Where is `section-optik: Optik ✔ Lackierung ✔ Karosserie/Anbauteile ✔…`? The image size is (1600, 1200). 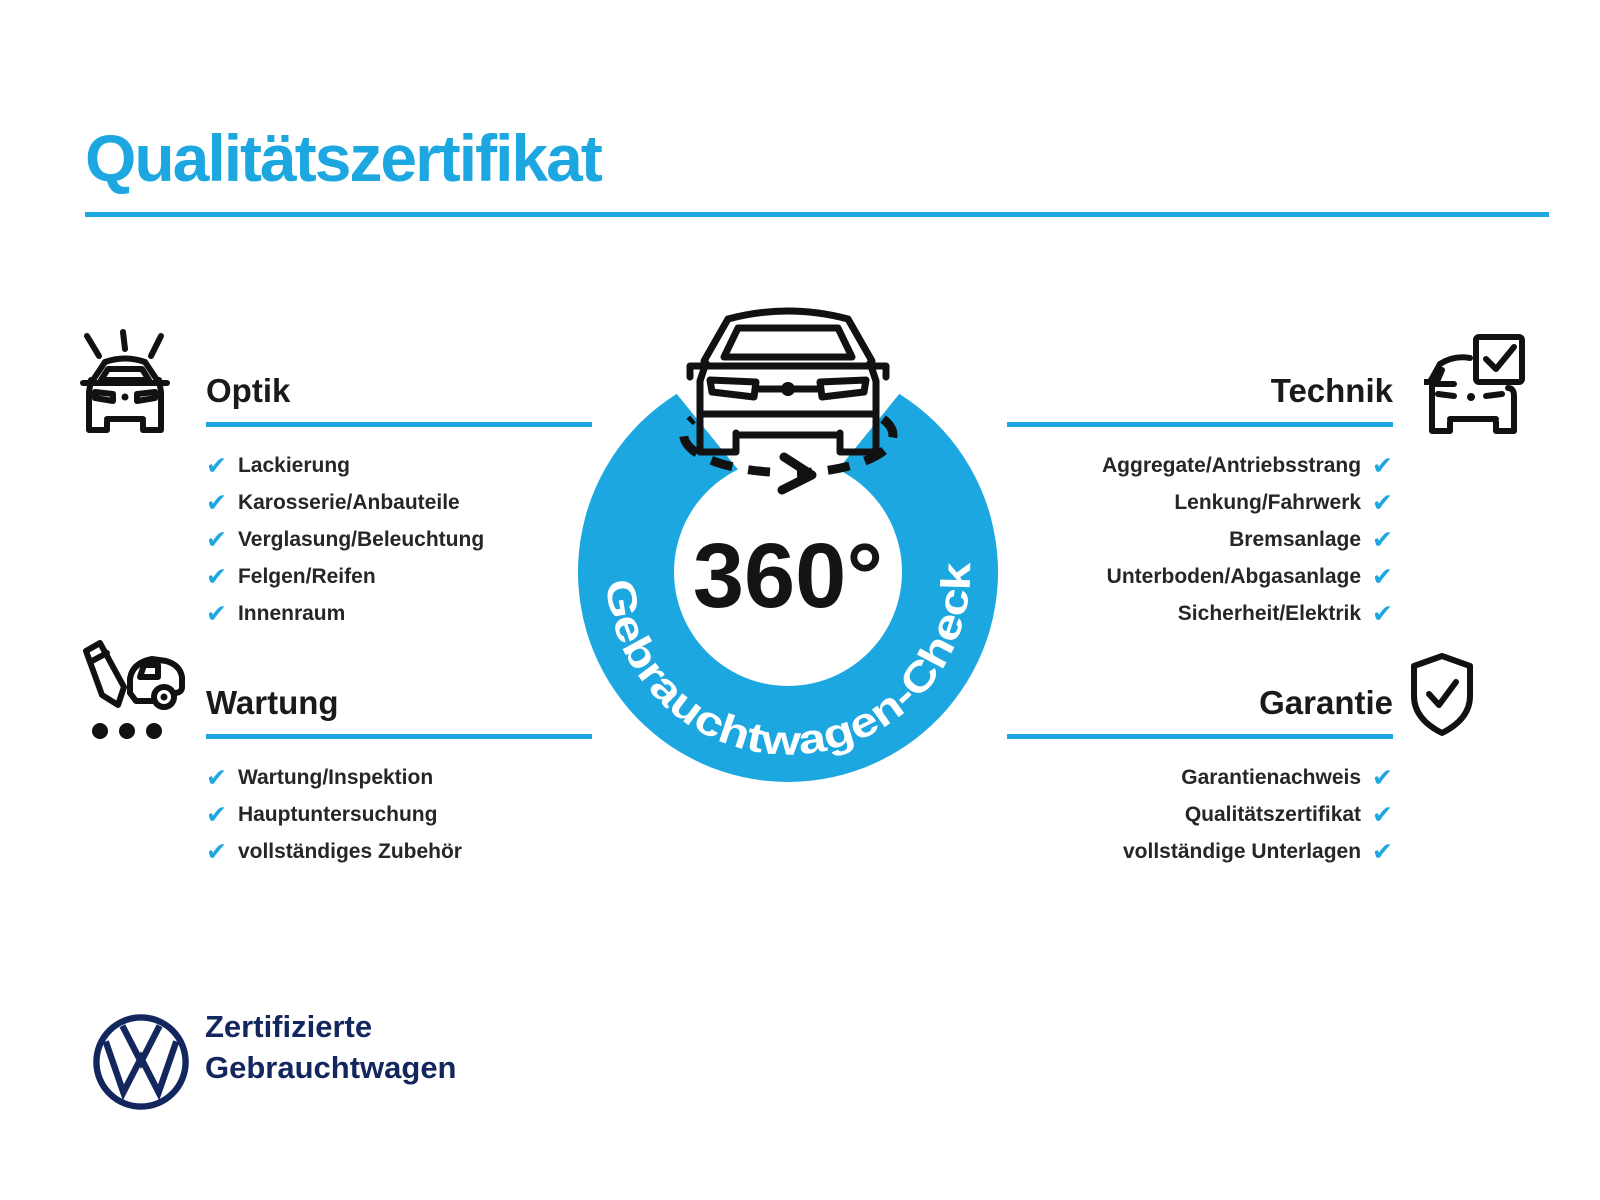 section-optik: Optik ✔ Lackierung ✔ Karosserie/Anbauteile ✔… is located at coordinates (399, 502).